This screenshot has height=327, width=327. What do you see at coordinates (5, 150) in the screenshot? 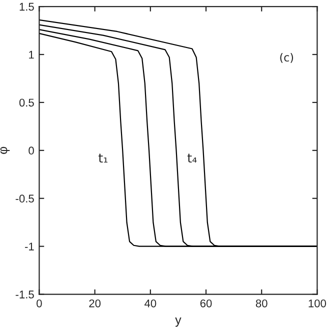
I see `y-axis-title: φ` at bounding box center [5, 150].